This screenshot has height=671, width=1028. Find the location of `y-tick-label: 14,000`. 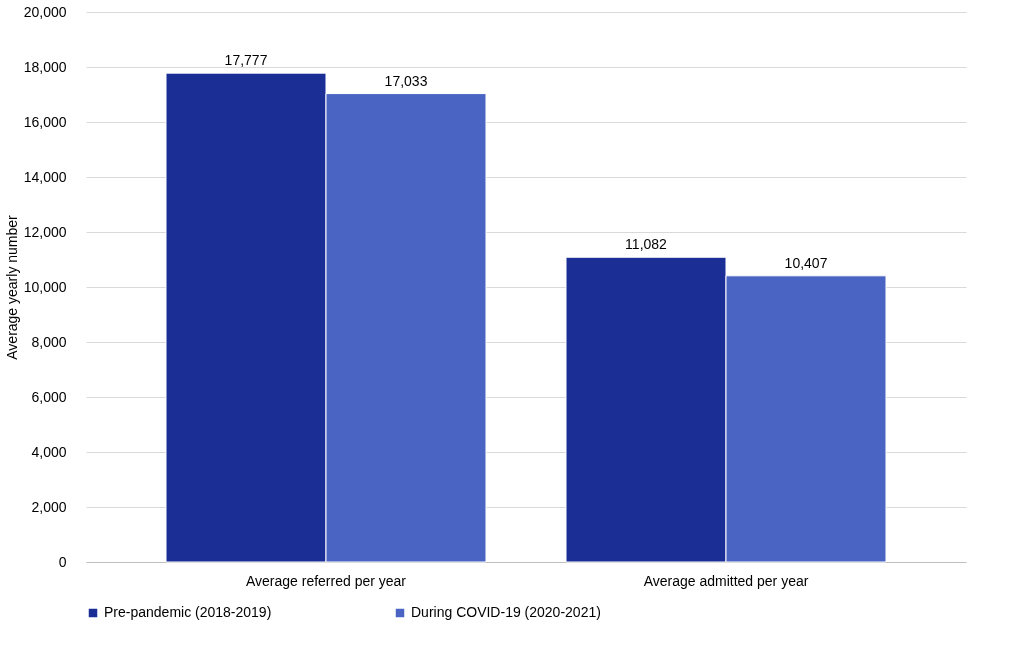

y-tick-label: 14,000 is located at coordinates (45, 176).